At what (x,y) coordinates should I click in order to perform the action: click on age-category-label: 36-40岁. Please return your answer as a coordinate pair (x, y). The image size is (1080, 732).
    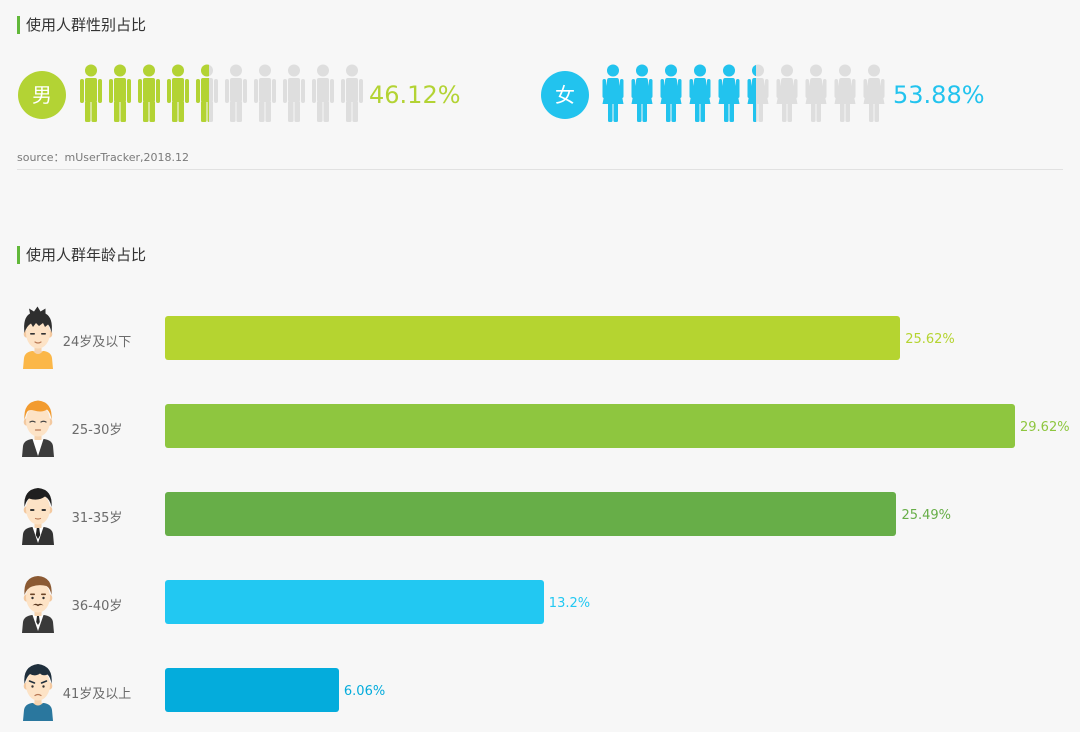
    Looking at the image, I should click on (97, 606).